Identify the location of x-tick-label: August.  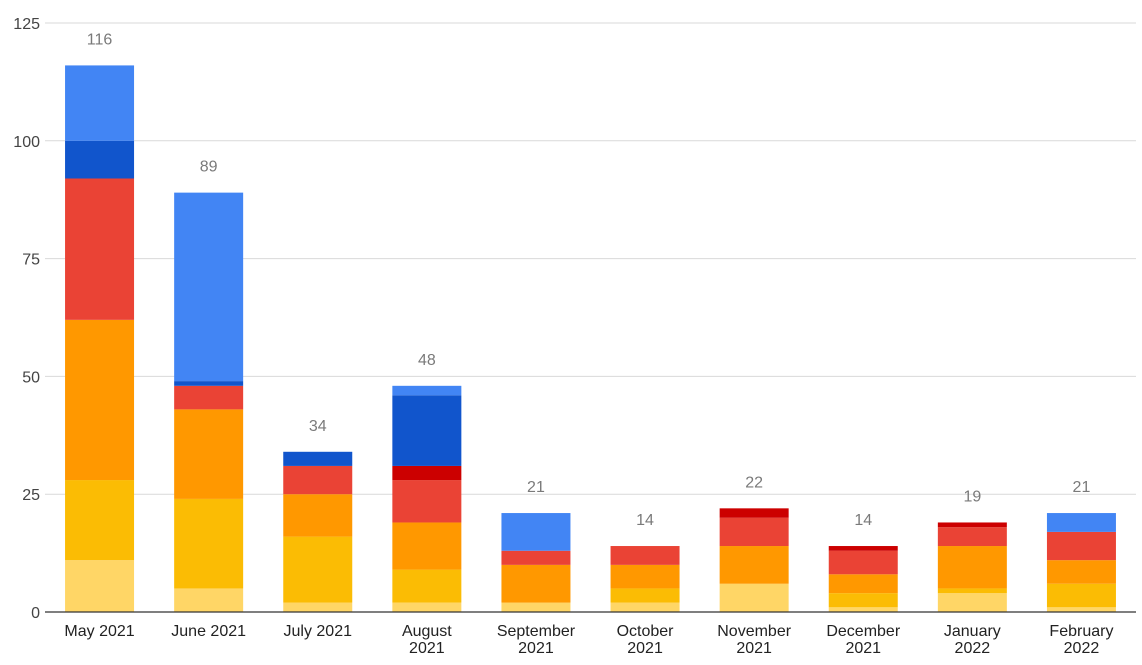
(427, 631).